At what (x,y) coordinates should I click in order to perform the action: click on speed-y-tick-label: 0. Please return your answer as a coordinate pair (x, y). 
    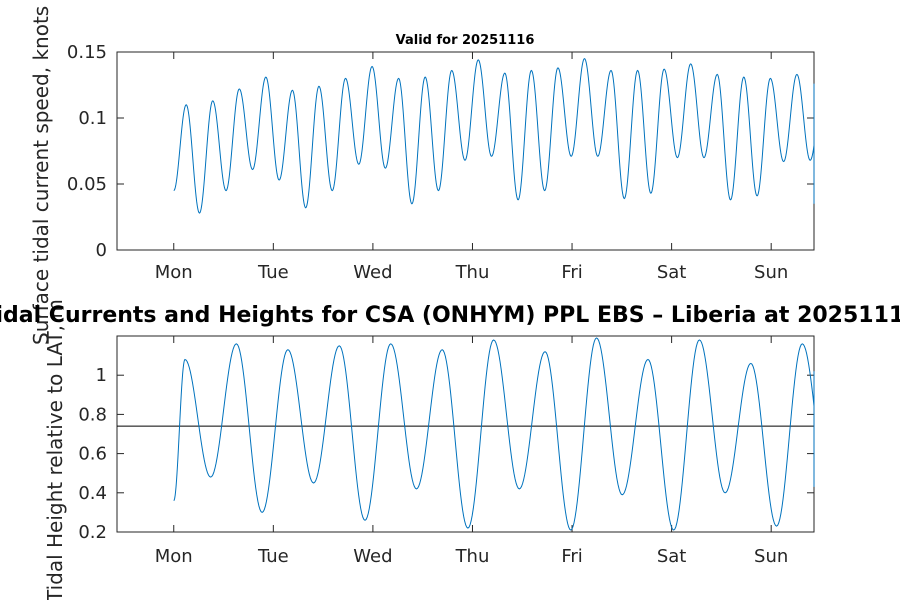
    Looking at the image, I should click on (101, 250).